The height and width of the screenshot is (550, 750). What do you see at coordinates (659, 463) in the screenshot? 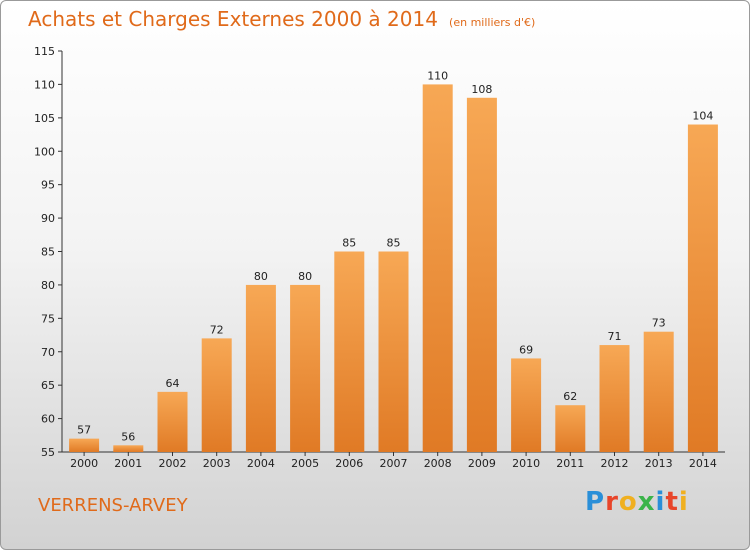
I see `x-tick-label: 2013` at bounding box center [659, 463].